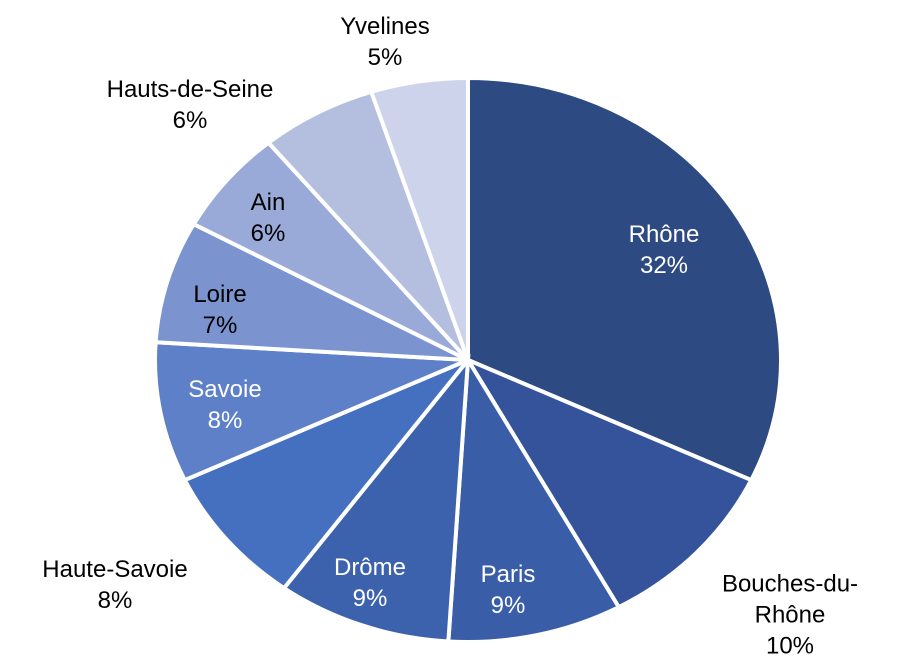 Image resolution: width=899 pixels, height=667 pixels. Describe the element at coordinates (220, 325) in the screenshot. I see `value-label: 7%` at that location.